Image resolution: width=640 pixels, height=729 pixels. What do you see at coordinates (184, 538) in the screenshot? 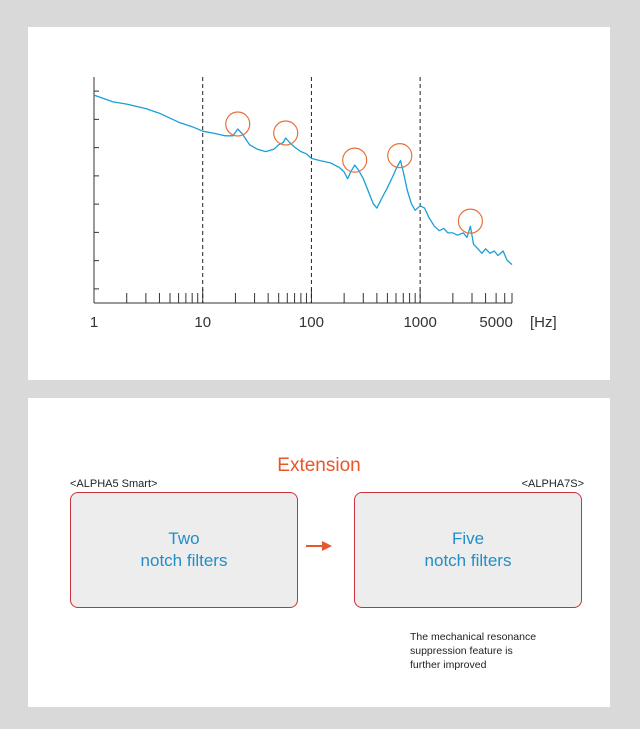
I see `two-notch-filters-line1: Two` at bounding box center [184, 538].